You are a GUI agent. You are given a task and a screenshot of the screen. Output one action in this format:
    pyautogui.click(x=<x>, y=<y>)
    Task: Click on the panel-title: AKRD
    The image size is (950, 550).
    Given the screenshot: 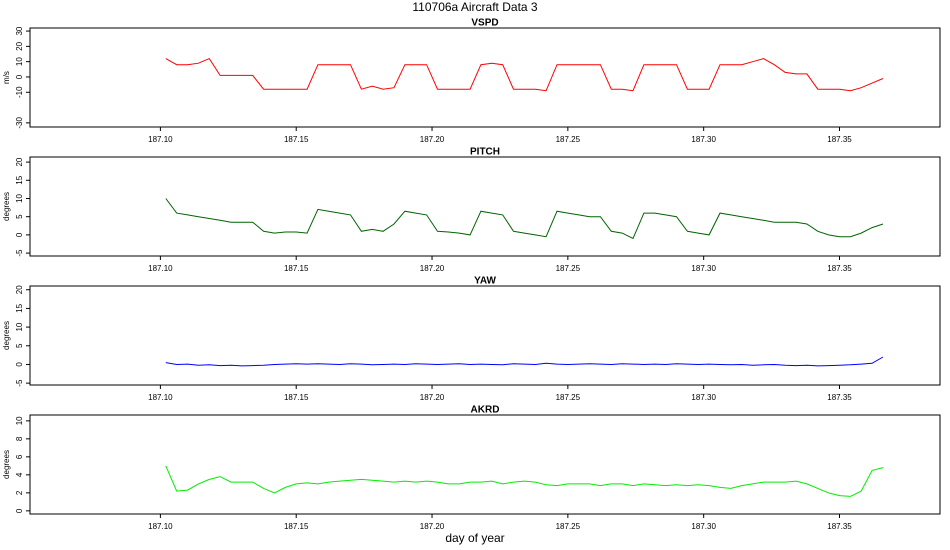 What is the action you would take?
    pyautogui.click(x=485, y=410)
    